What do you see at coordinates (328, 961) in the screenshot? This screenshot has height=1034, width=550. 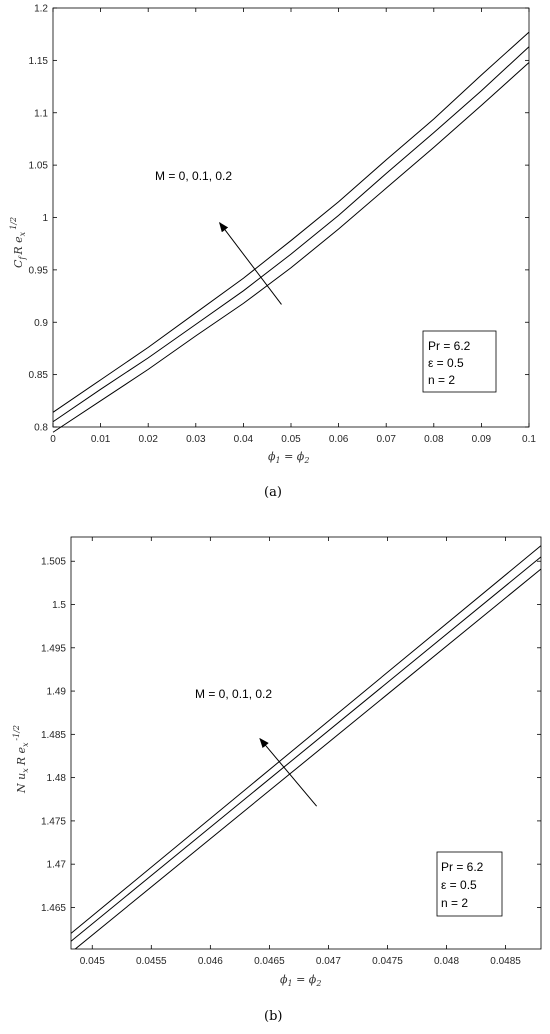 I see `chart-b-xtick-label: 0.047` at bounding box center [328, 961].